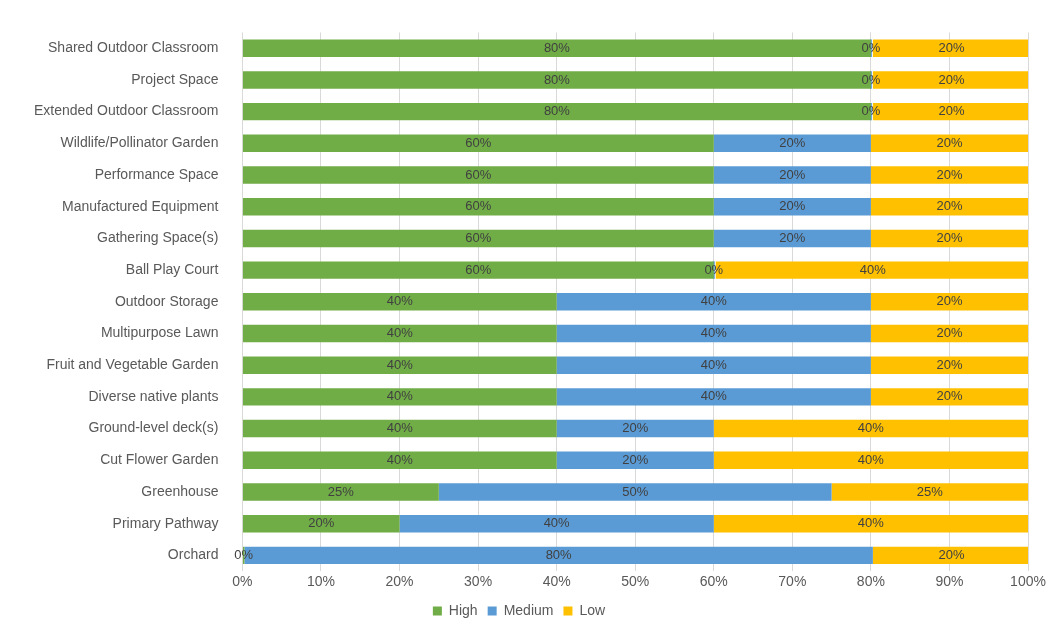 Image resolution: width=1053 pixels, height=633 pixels. I want to click on x-tick-label: 100%, so click(1028, 581).